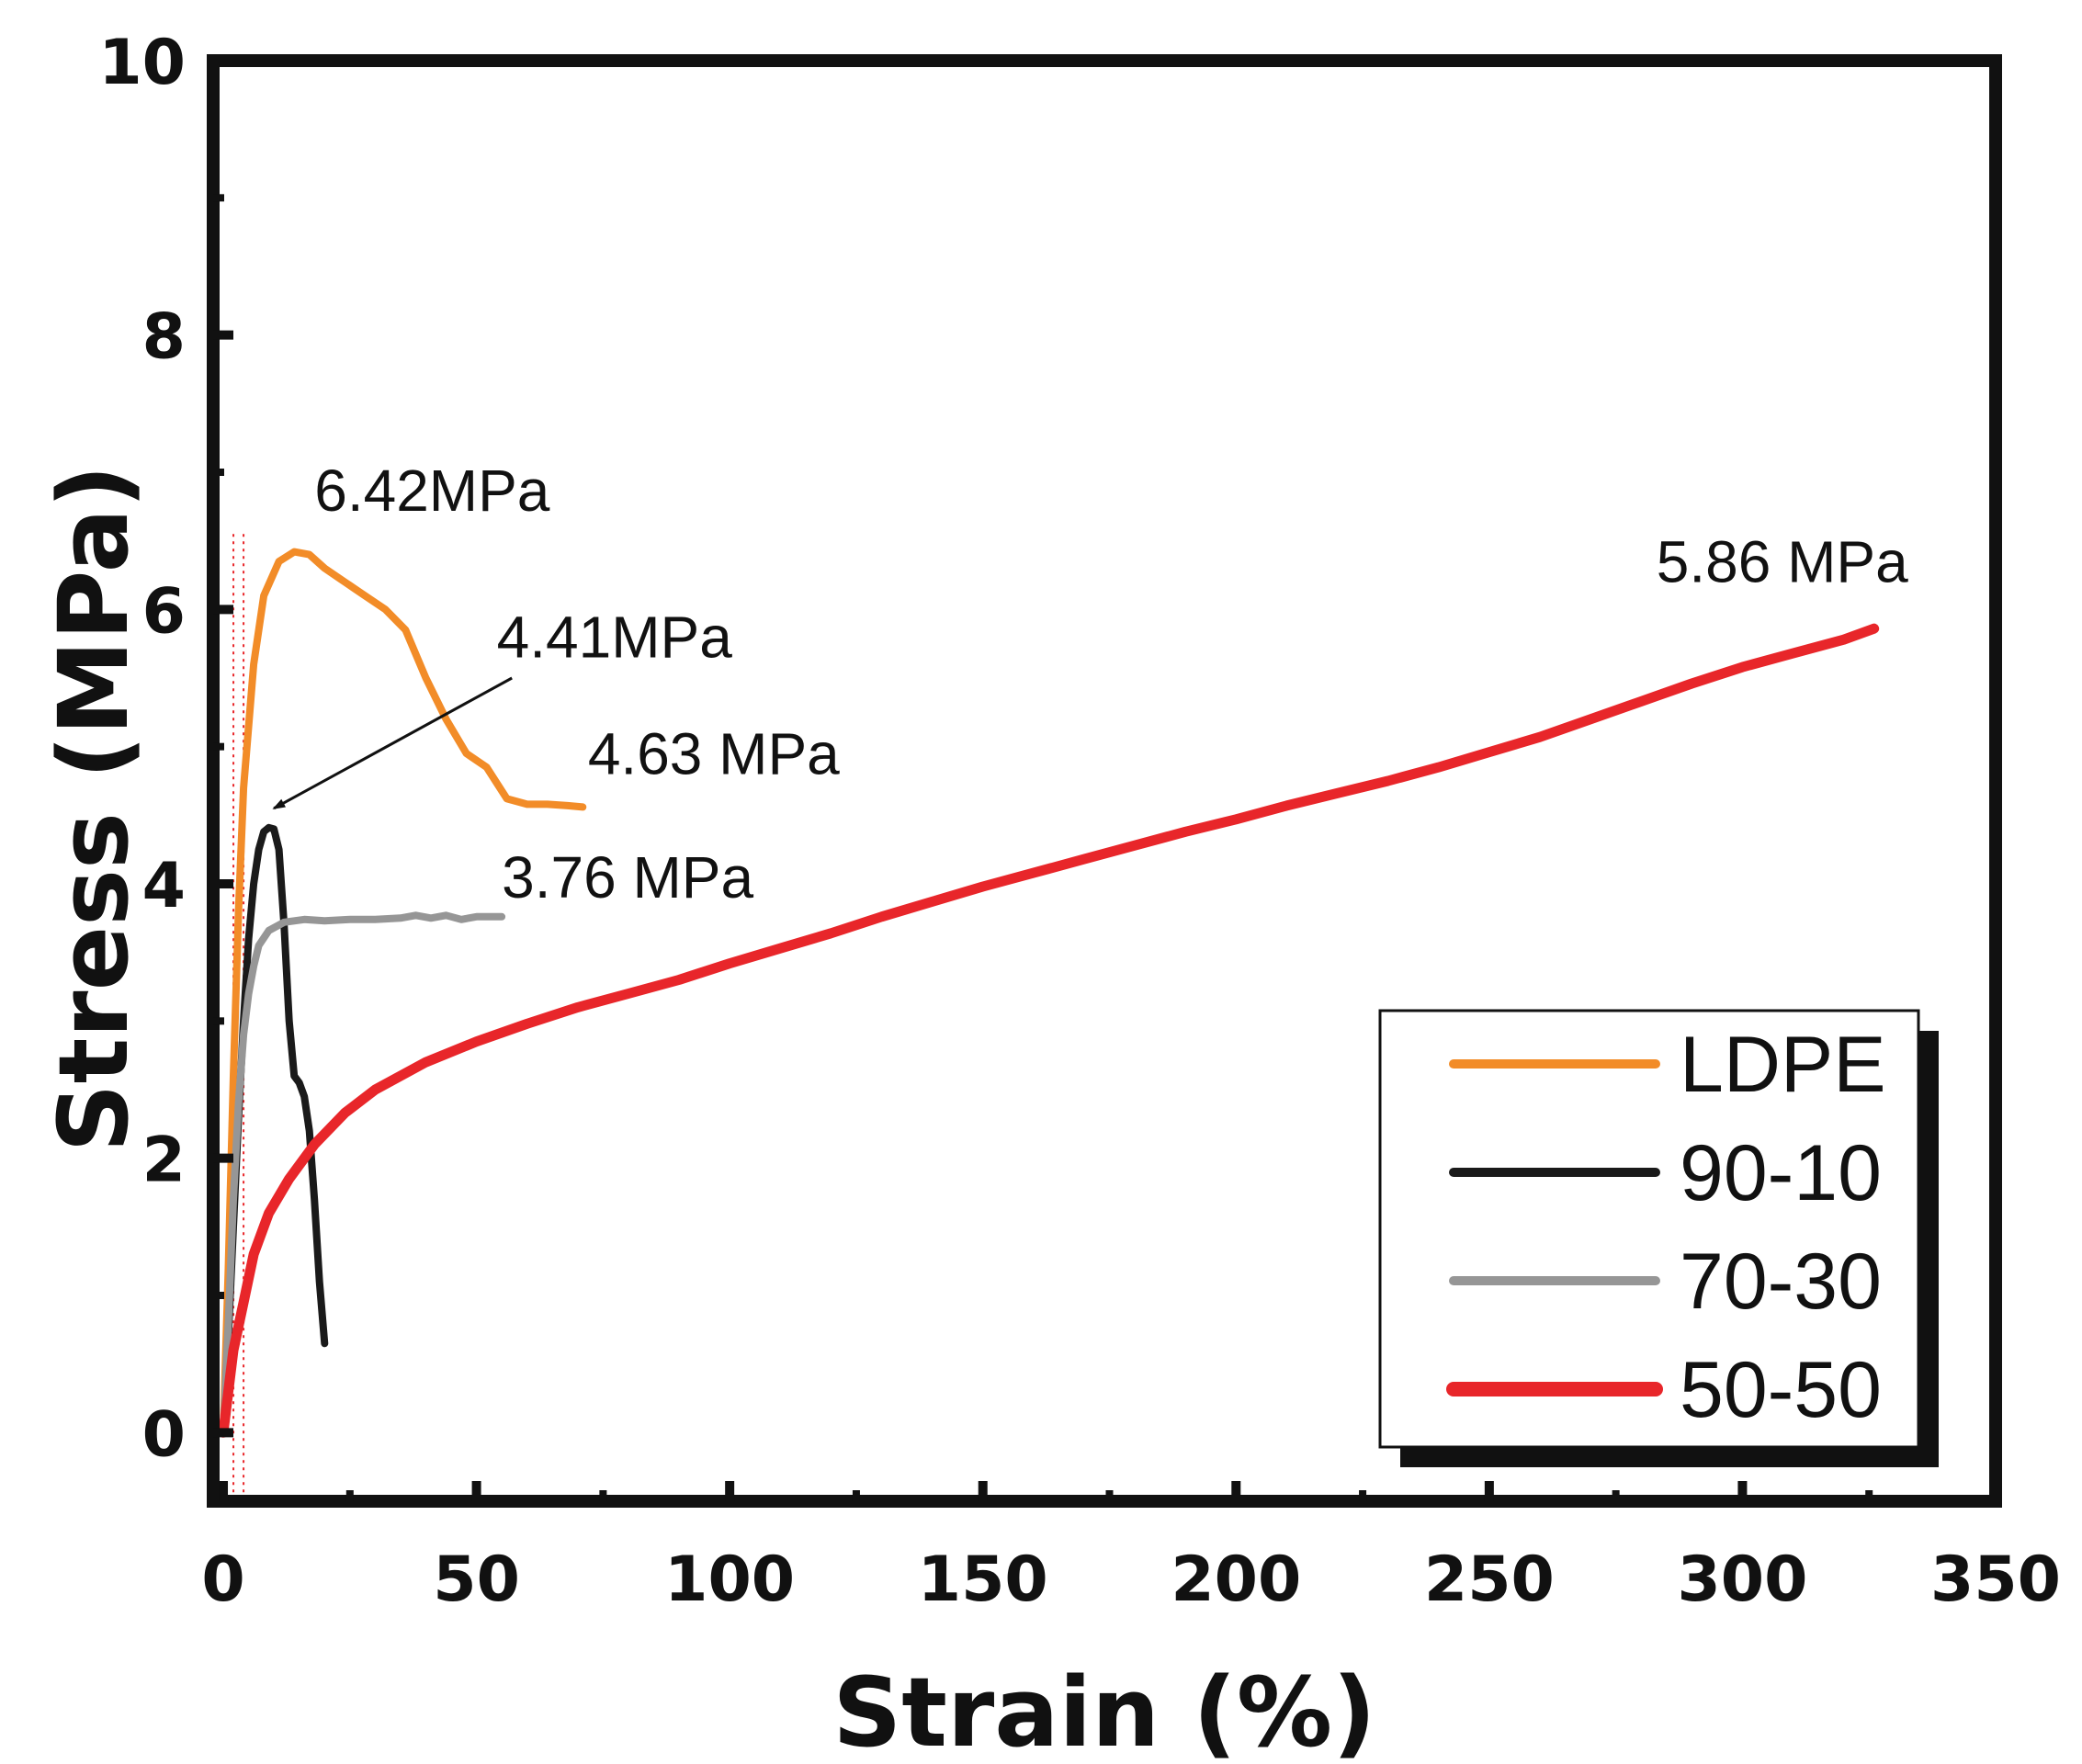 The height and width of the screenshot is (1764, 2082). I want to click on legend-label: LDPE, so click(1783, 1065).